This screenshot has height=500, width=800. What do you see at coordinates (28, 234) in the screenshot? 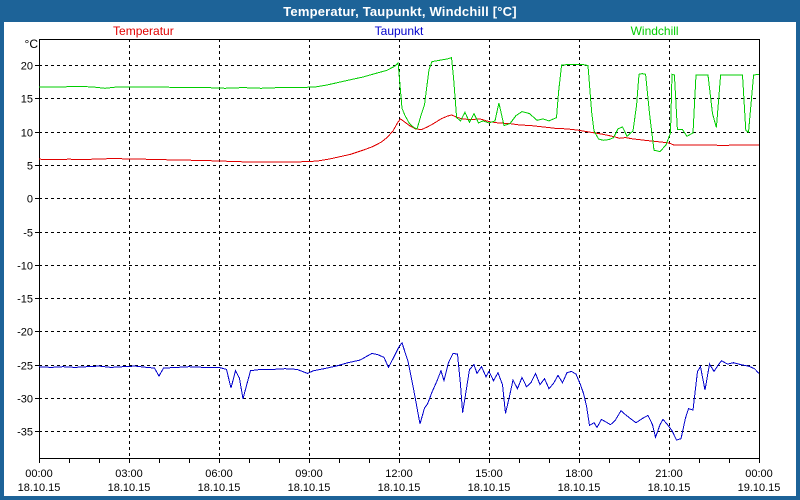
I see `y-tick-label: -5` at bounding box center [28, 234].